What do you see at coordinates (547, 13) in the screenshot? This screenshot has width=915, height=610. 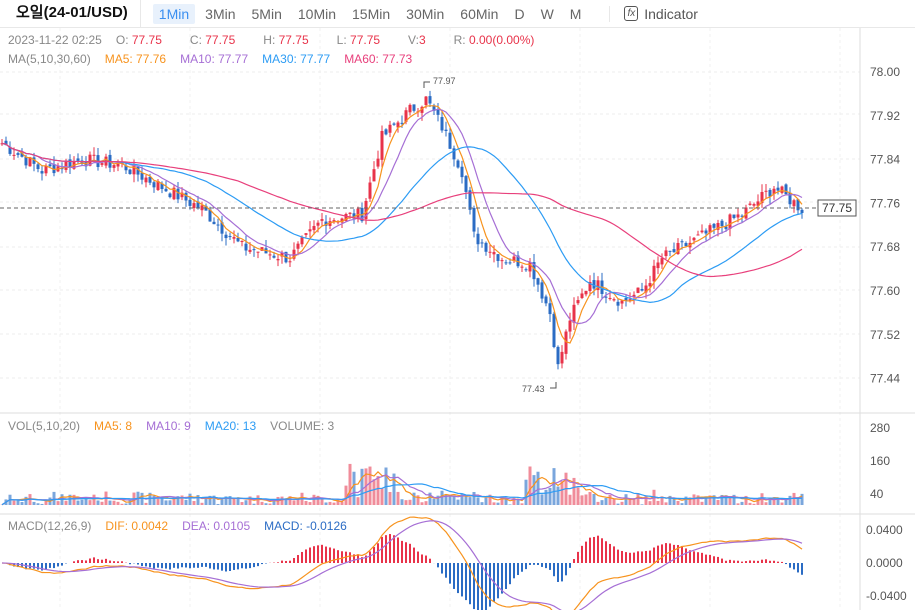 I see `interval-tab-w: W` at bounding box center [547, 13].